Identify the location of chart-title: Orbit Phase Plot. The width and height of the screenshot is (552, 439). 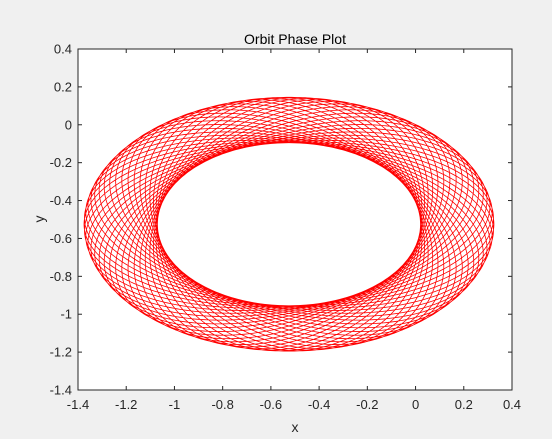
(295, 39).